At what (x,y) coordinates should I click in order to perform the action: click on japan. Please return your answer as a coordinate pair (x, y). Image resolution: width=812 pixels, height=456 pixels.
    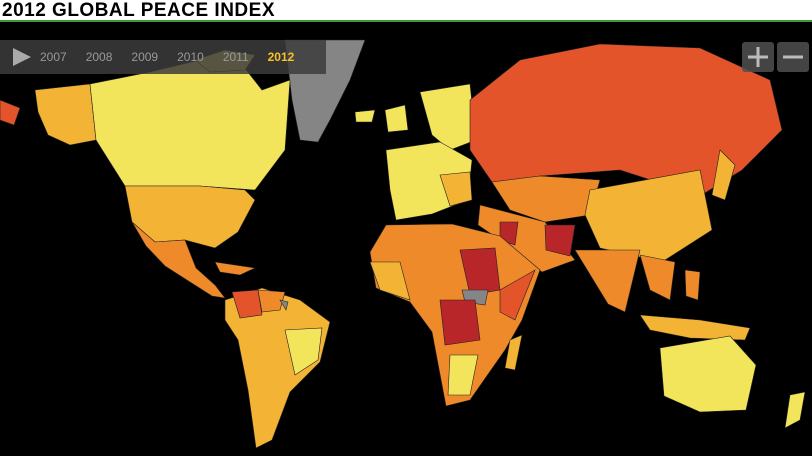
    Looking at the image, I should click on (723, 175).